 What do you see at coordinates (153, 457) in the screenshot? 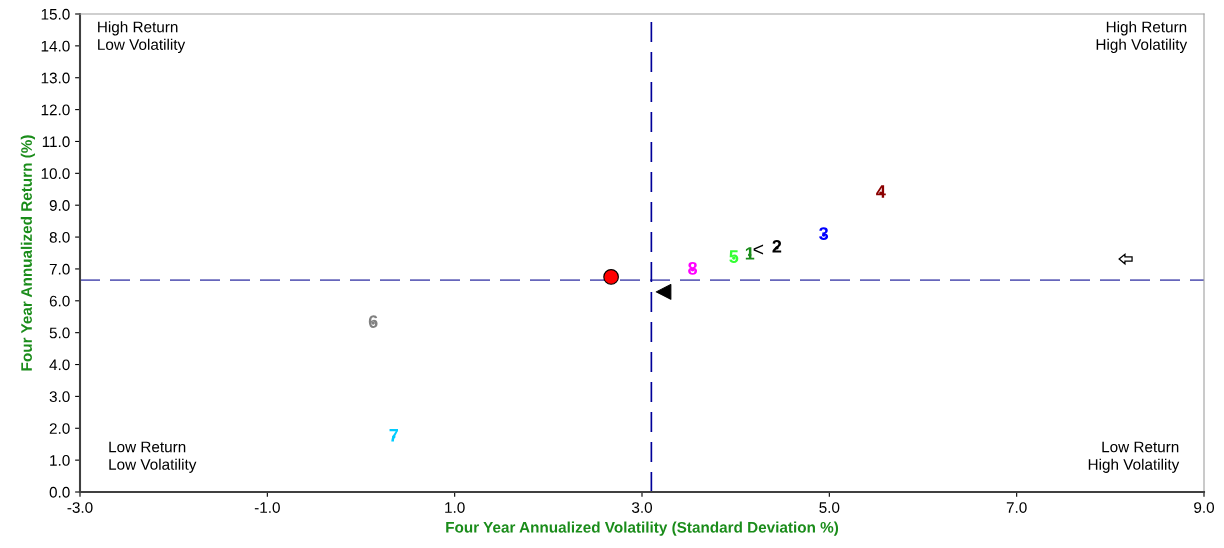
I see `annotation: Low Return Low Volatility` at bounding box center [153, 457].